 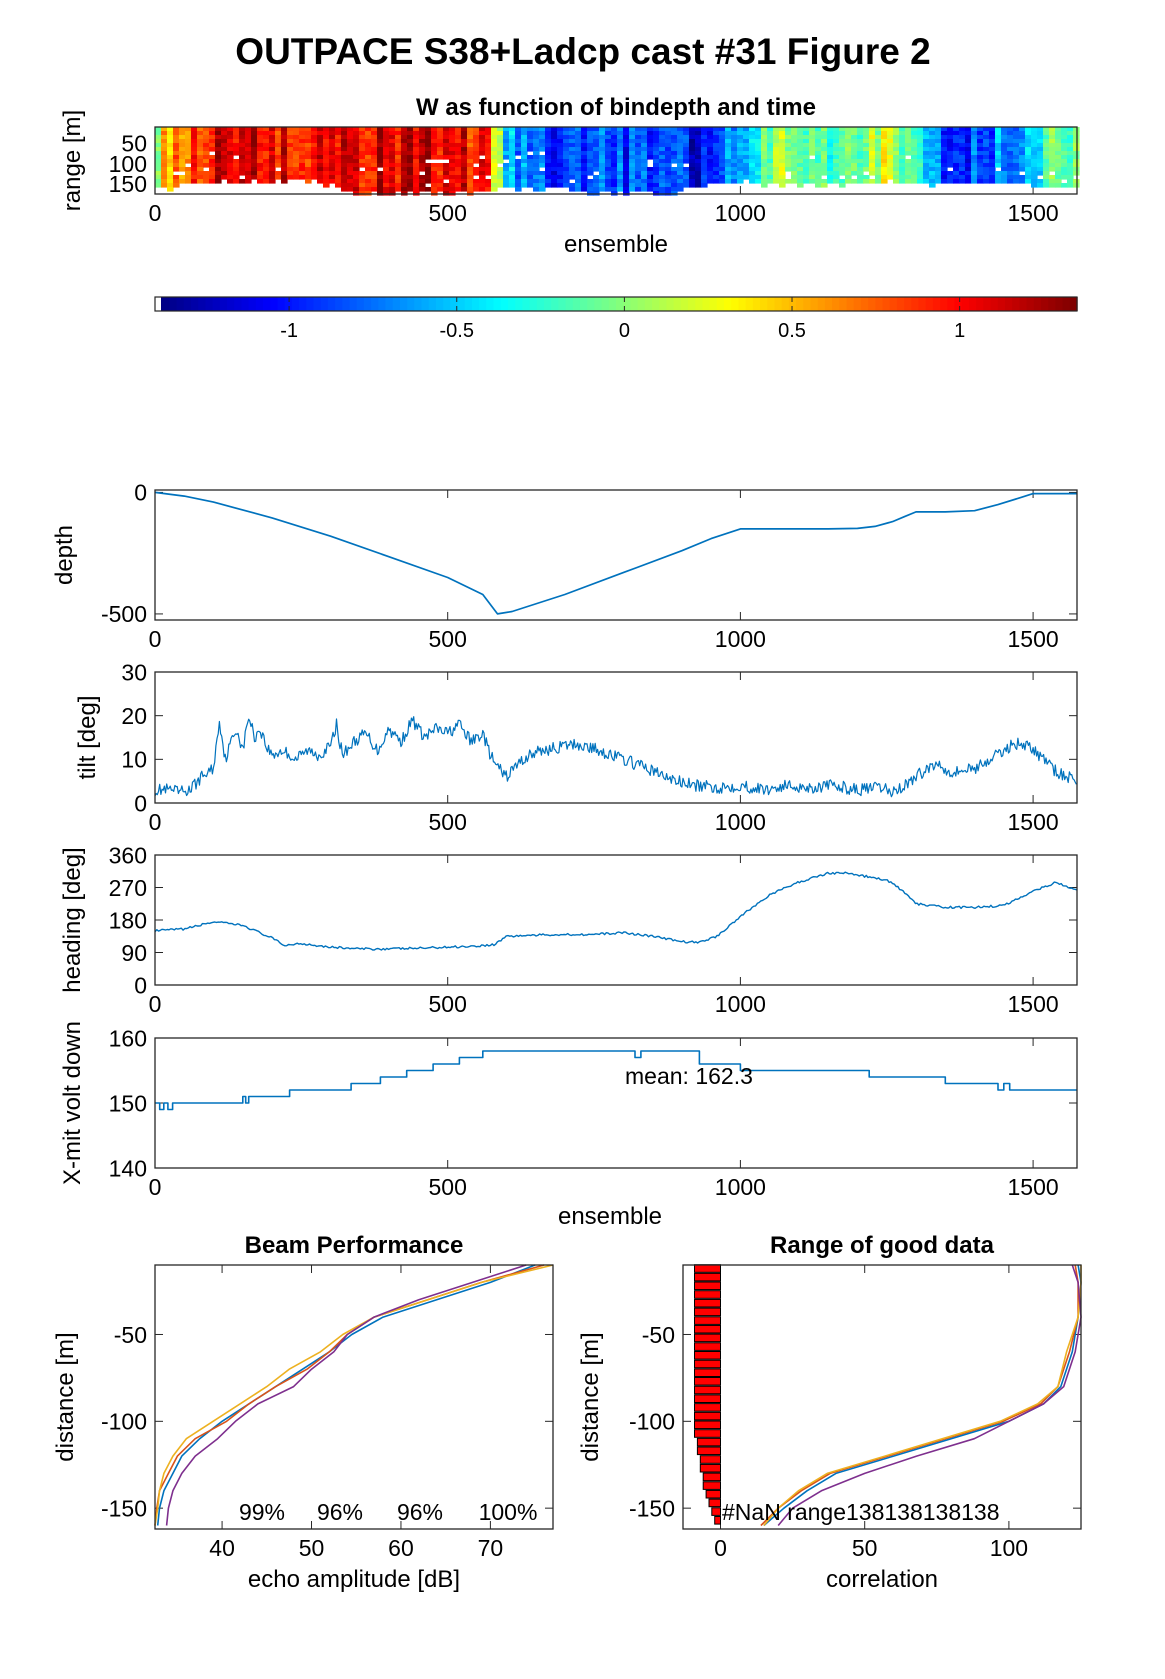 What do you see at coordinates (448, 1187) in the screenshot?
I see `x-tick-label: 500` at bounding box center [448, 1187].